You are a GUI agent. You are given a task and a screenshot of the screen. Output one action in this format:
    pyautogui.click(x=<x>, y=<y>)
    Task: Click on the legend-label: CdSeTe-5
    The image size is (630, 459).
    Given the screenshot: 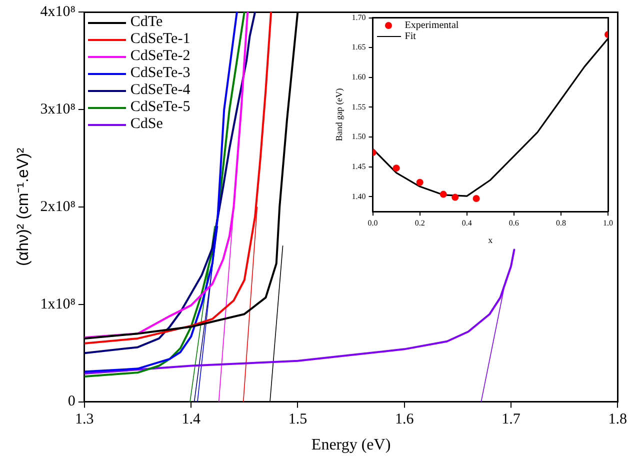 What is the action you would take?
    pyautogui.click(x=160, y=107)
    